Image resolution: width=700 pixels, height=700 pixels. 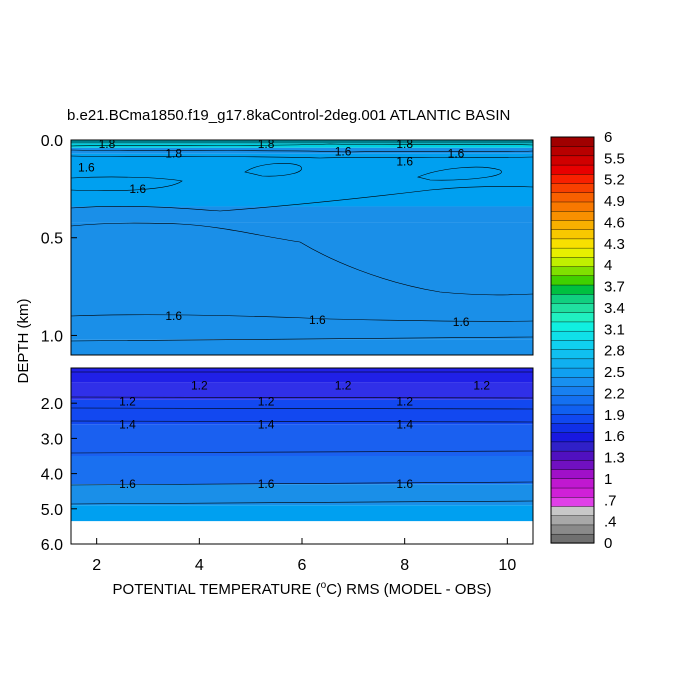 What do you see at coordinates (481, 386) in the screenshot?
I see `lower-contour-label-2: 1.2` at bounding box center [481, 386].